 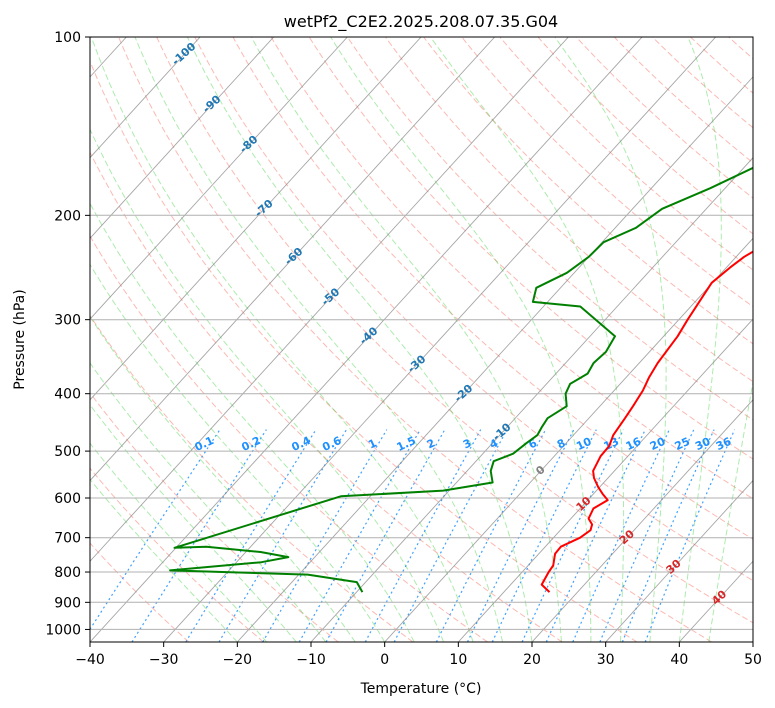 I want to click on x-tick-label: 10, so click(x=458, y=660).